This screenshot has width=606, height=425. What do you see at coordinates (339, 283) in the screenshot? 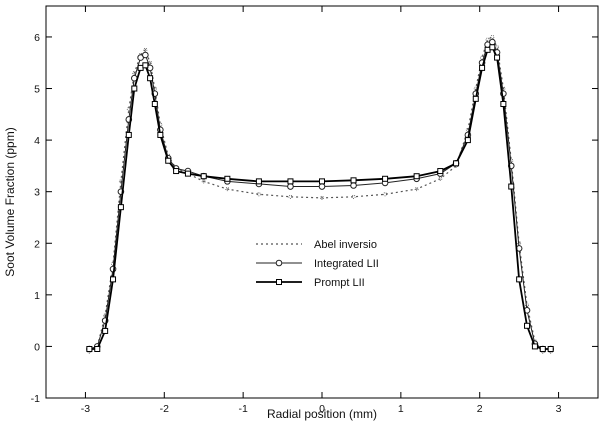
I see `legend-label: Prompt LII` at bounding box center [339, 283].